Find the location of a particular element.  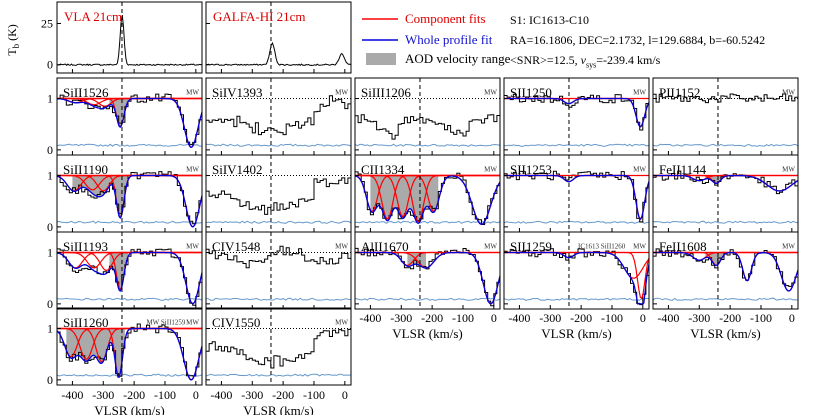

ion-panel-SiII1193: 0 1 SiII1193 MW is located at coordinates (125, 271).